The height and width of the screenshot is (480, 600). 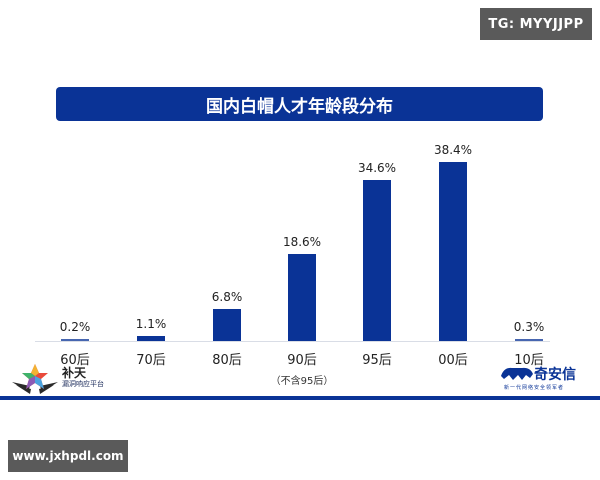 What do you see at coordinates (75, 360) in the screenshot?
I see `x-tick-label: 60后` at bounding box center [75, 360].